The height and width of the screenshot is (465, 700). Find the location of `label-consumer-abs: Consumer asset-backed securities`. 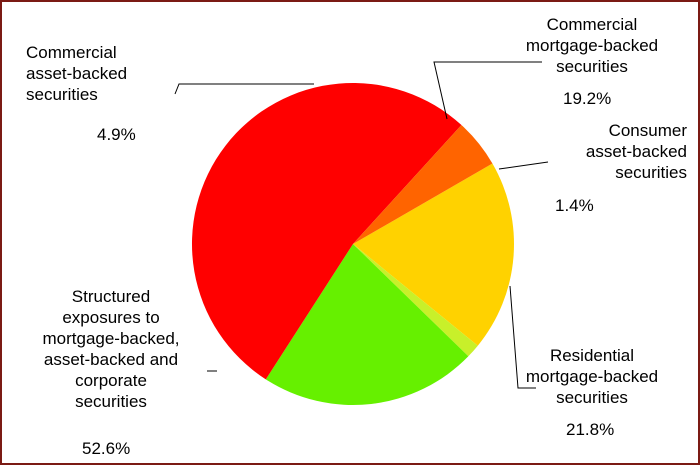

label-consumer-abs: Consumer asset-backed securities is located at coordinates (636, 151).